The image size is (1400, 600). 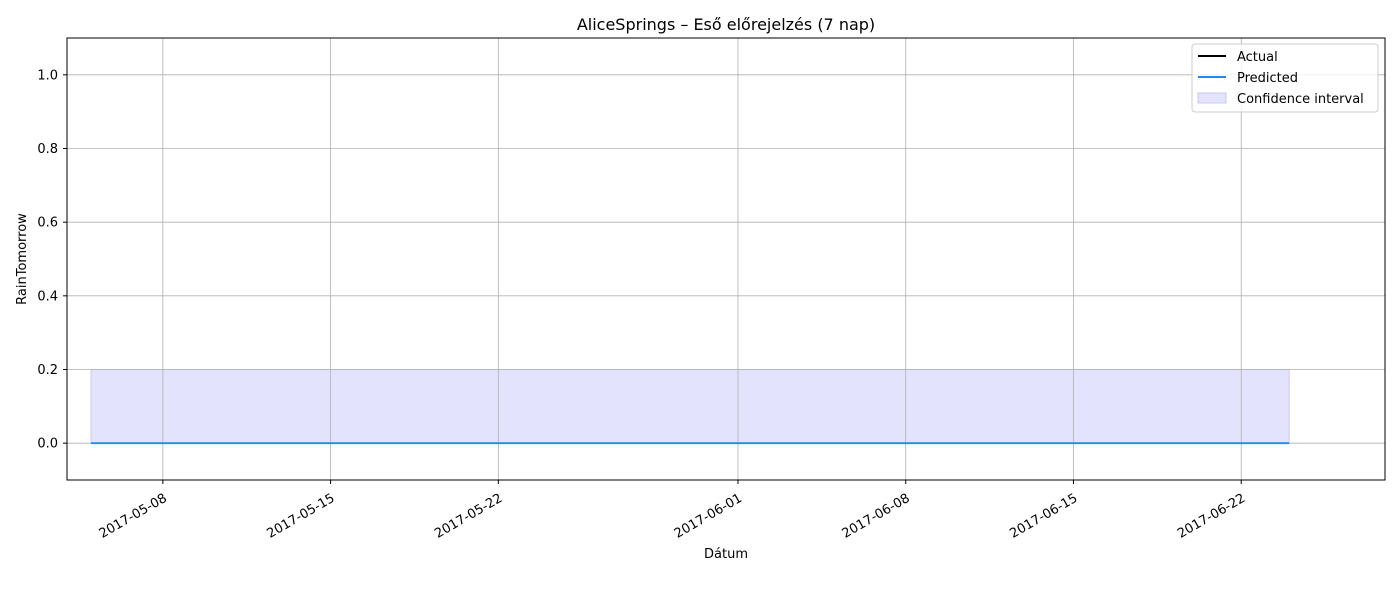 What do you see at coordinates (726, 554) in the screenshot?
I see `x-axis-label: Dátum` at bounding box center [726, 554].